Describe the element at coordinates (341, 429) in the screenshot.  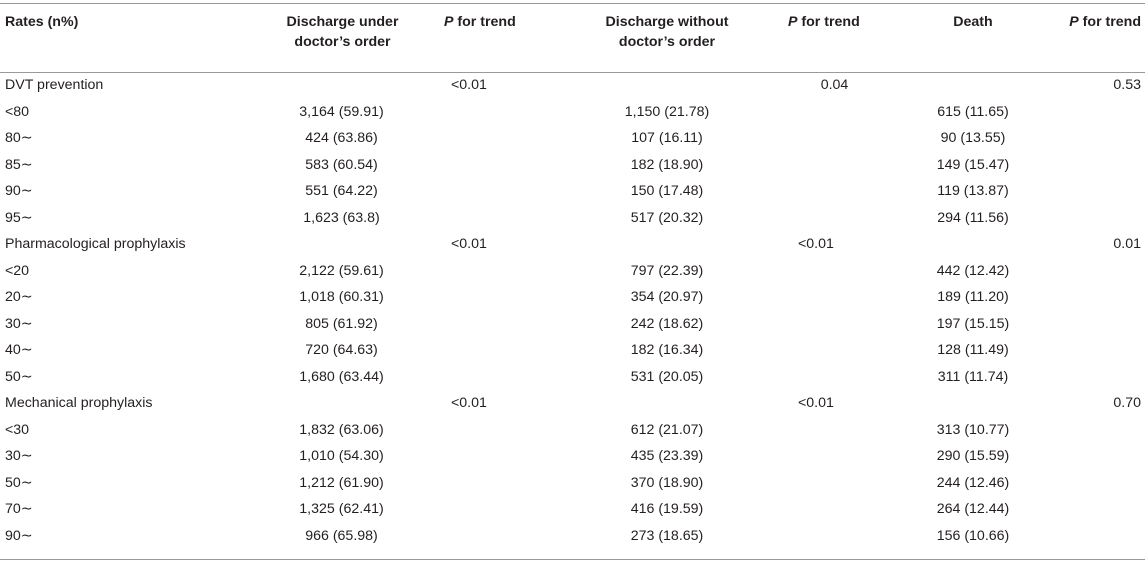
I see `cell-discharge-under-order: 1,832 (63.06)` at that location.